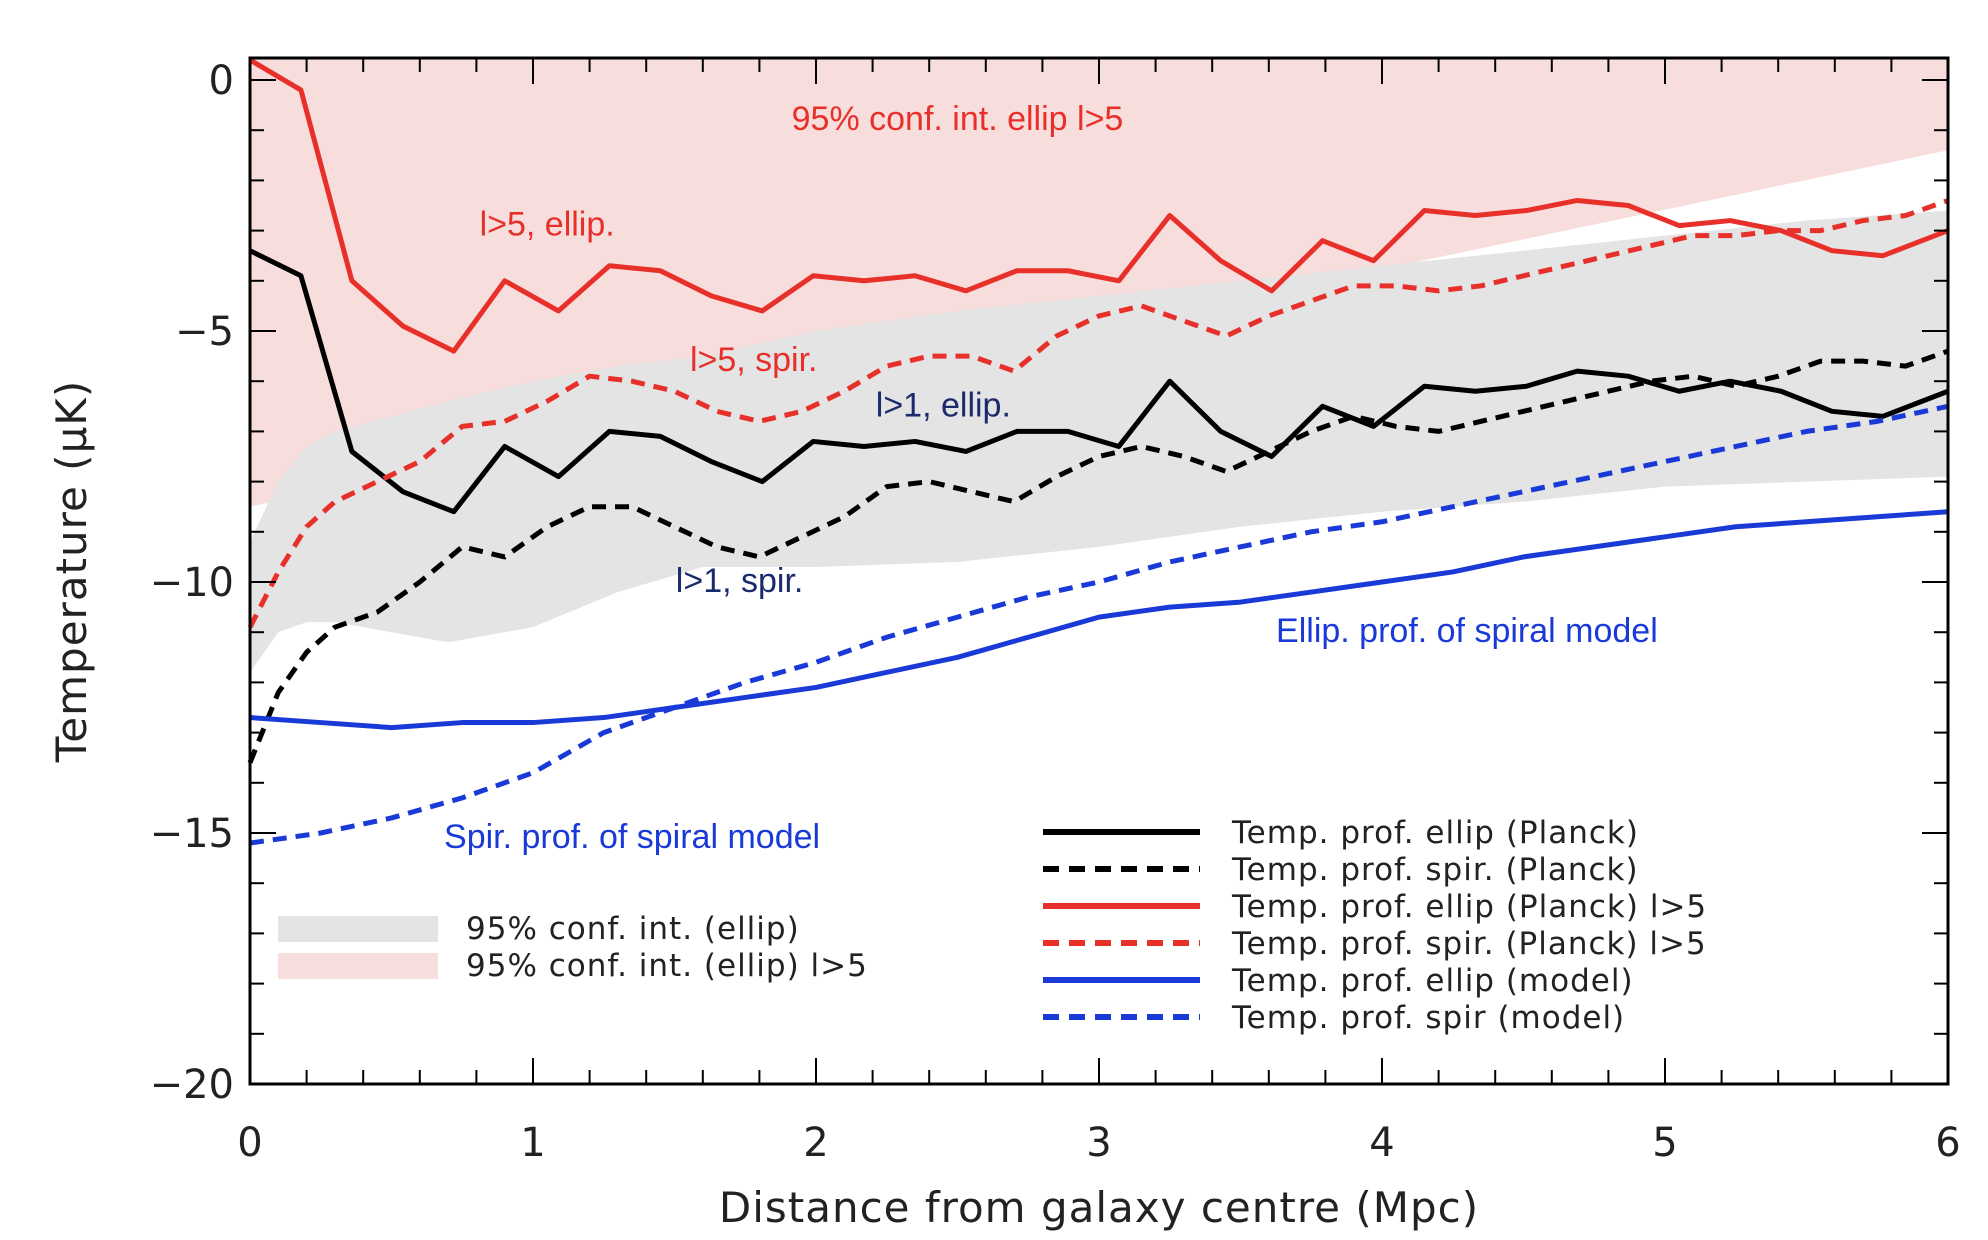 This screenshot has width=1988, height=1240. Describe the element at coordinates (958, 119) in the screenshot. I see `annotation-95-conf-int-ellip-l-5: 95% conf. int. ellip l>5` at that location.